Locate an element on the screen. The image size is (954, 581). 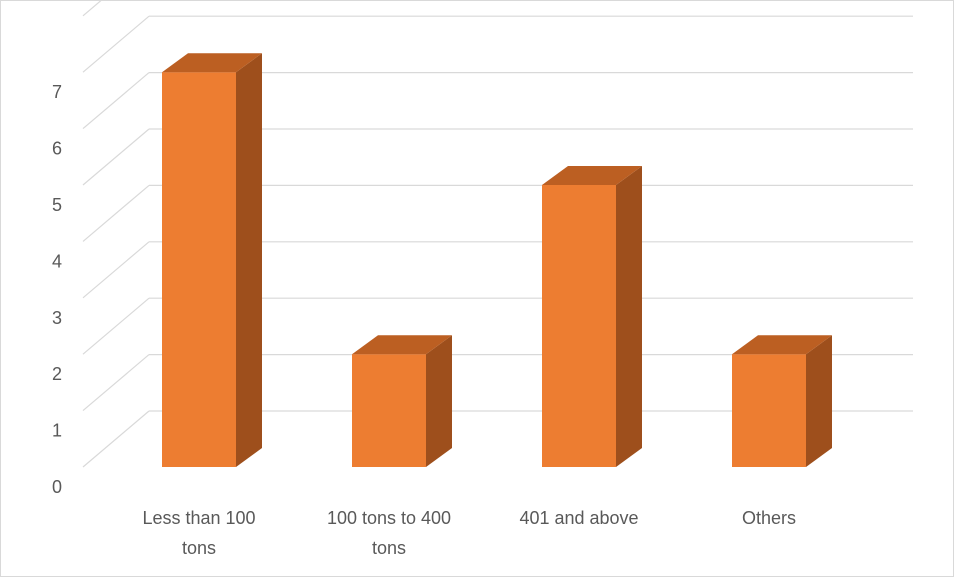
x-category-label-line: 401 and above is located at coordinates (578, 518).